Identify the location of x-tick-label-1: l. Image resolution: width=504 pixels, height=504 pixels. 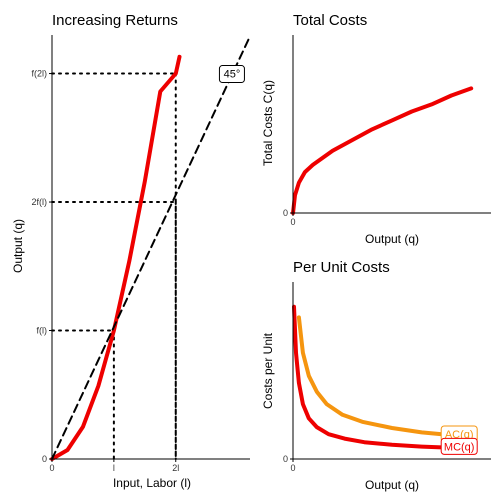
(114, 468).